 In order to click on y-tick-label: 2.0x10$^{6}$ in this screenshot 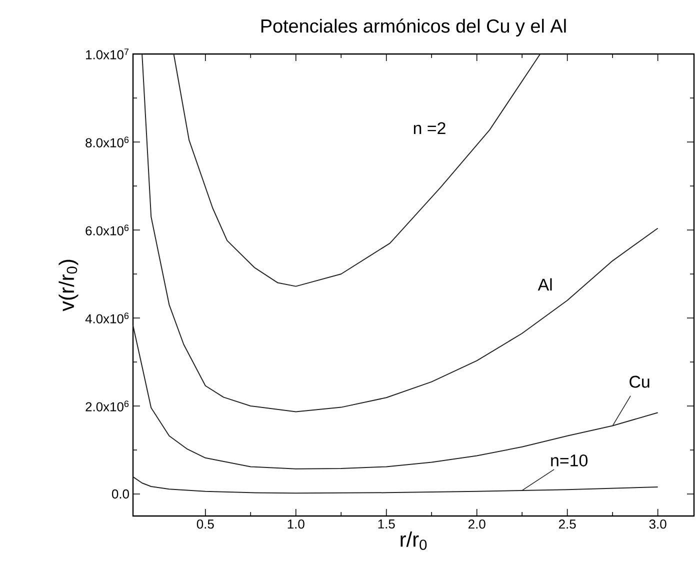, I will do `click(107, 406)`.